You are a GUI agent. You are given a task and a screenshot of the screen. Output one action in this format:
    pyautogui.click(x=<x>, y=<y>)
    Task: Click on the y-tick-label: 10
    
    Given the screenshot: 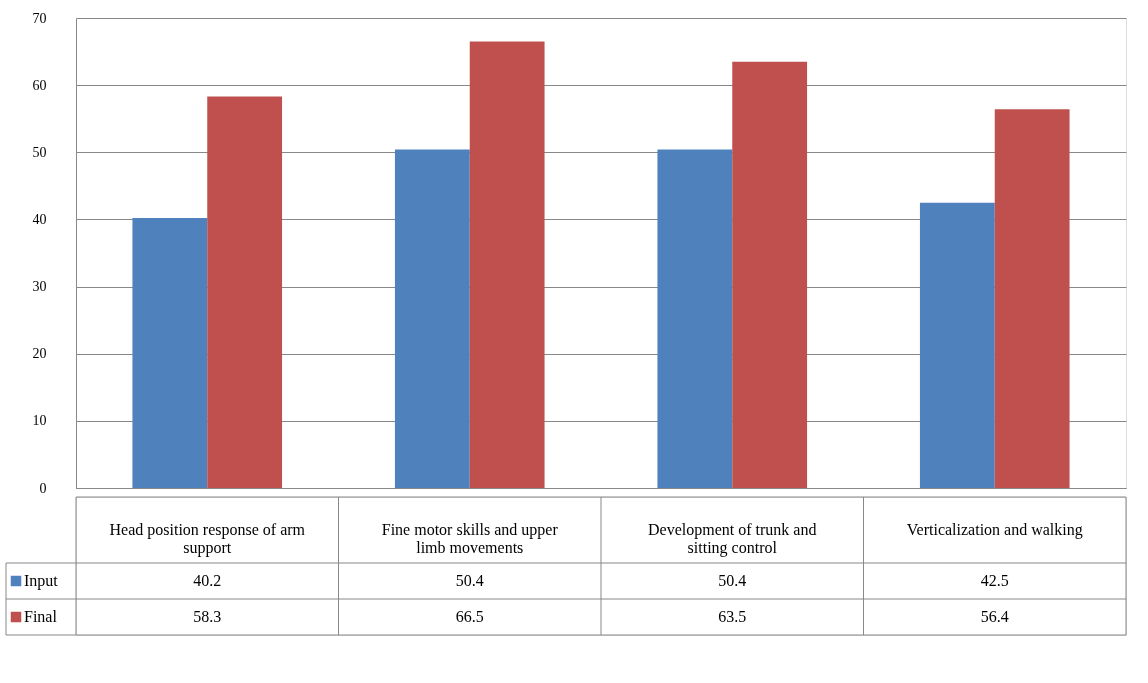 What is the action you would take?
    pyautogui.click(x=39, y=421)
    